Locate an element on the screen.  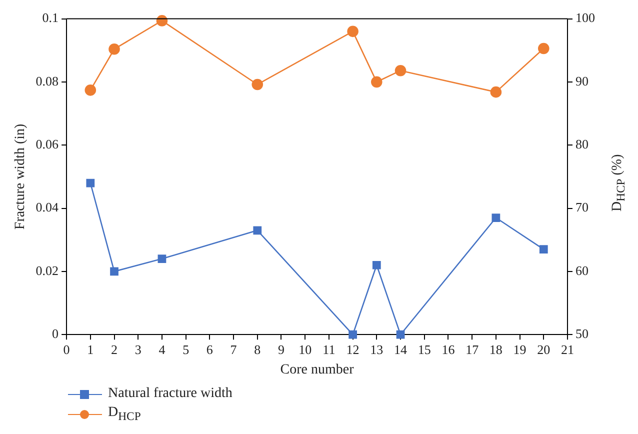
y-tick-label: 0.02 is located at coordinates (47, 270).